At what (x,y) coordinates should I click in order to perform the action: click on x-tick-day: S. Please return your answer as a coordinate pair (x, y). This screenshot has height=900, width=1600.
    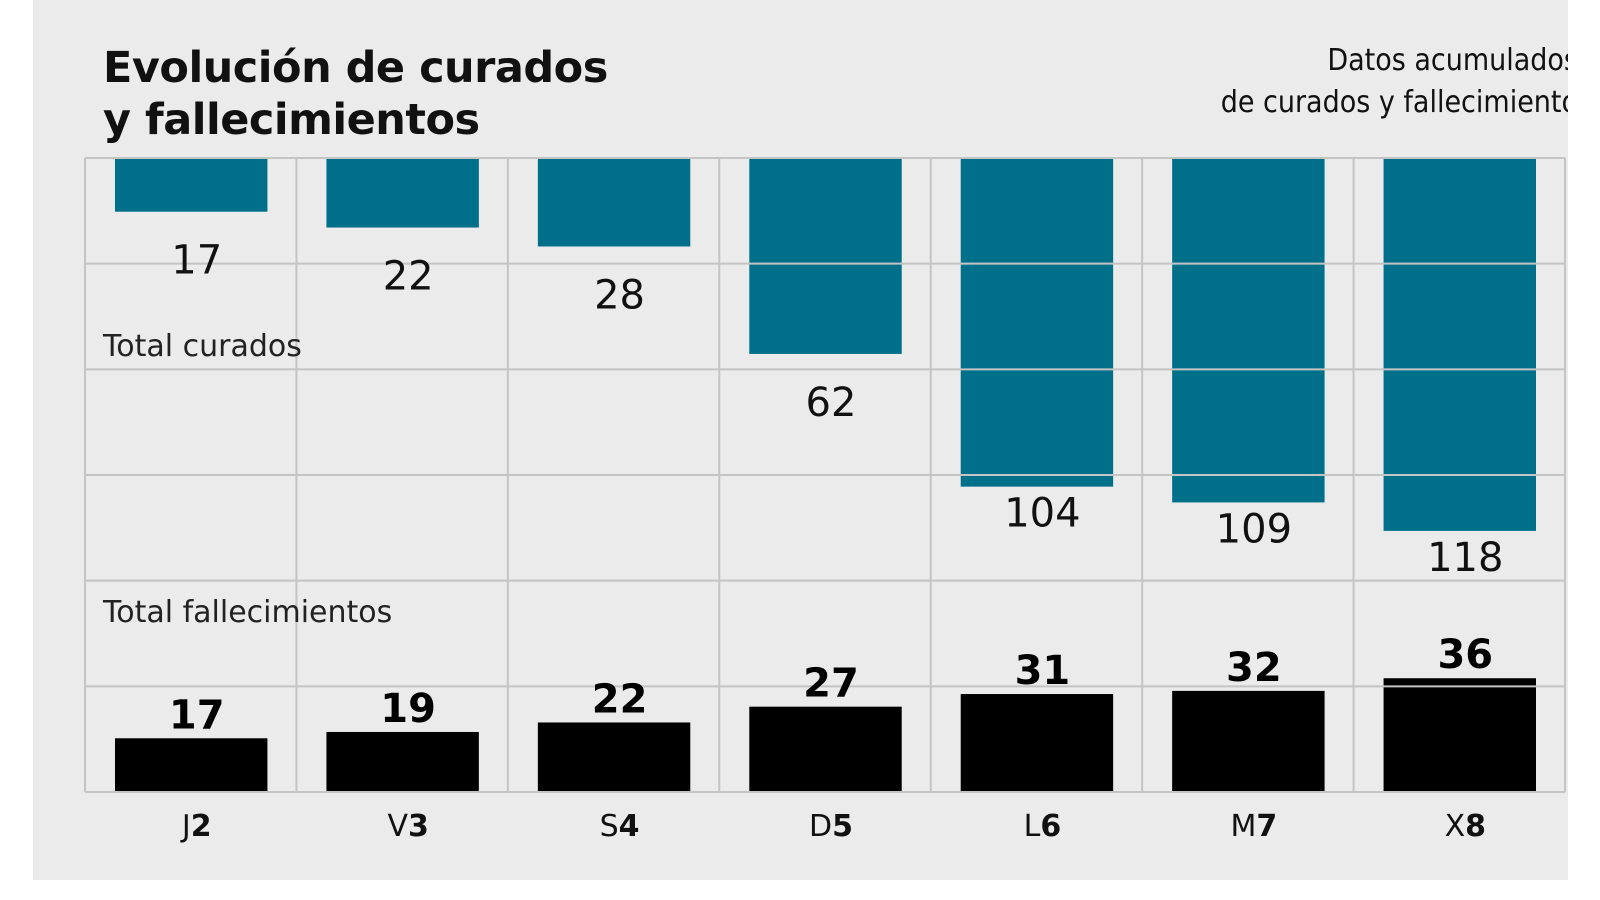
    Looking at the image, I should click on (609, 826).